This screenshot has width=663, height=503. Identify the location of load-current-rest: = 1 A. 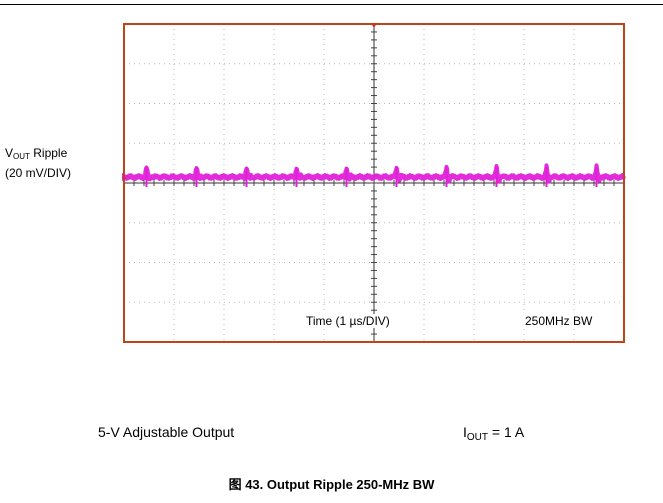
(506, 432).